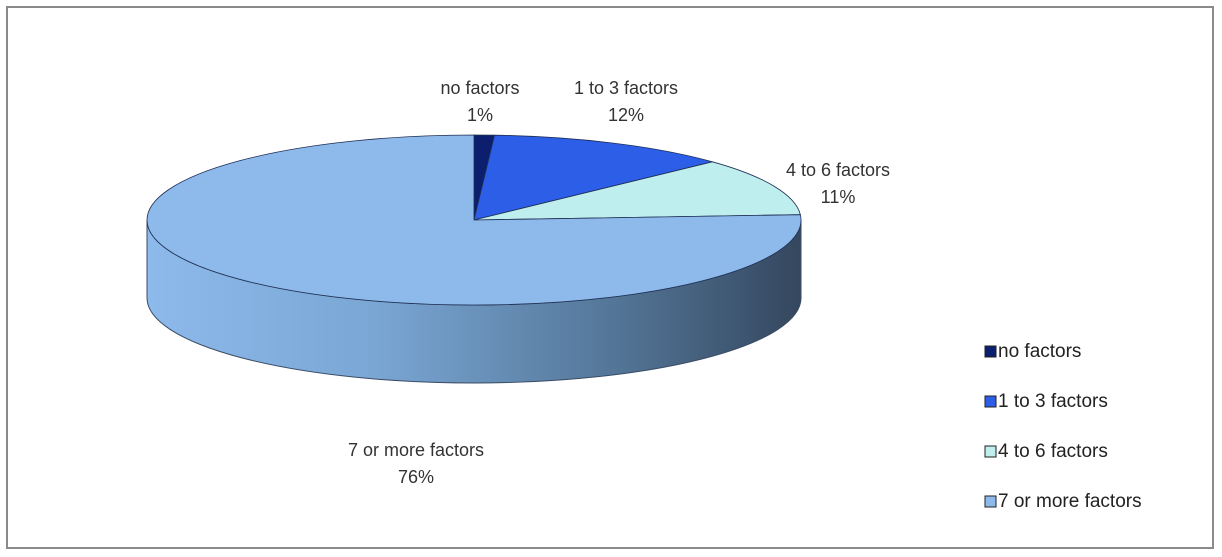 This screenshot has height=557, width=1222. Describe the element at coordinates (637, 191) in the screenshot. I see `pie-slice-4-to-6-factors` at that location.